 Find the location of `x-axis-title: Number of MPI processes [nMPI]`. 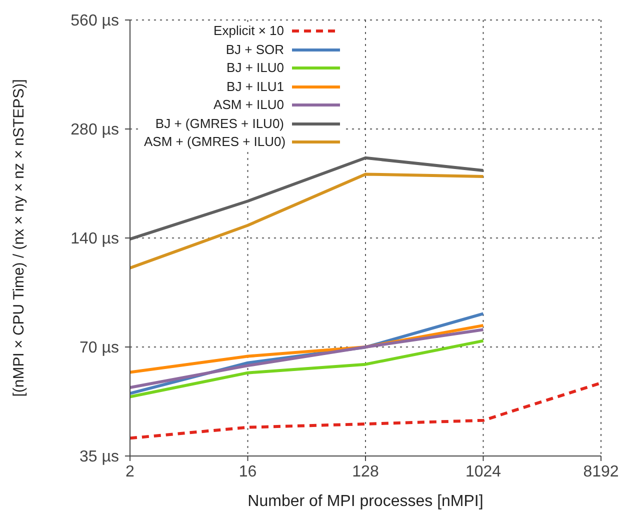

x-axis-title: Number of MPI processes [nMPI] is located at coordinates (366, 501).